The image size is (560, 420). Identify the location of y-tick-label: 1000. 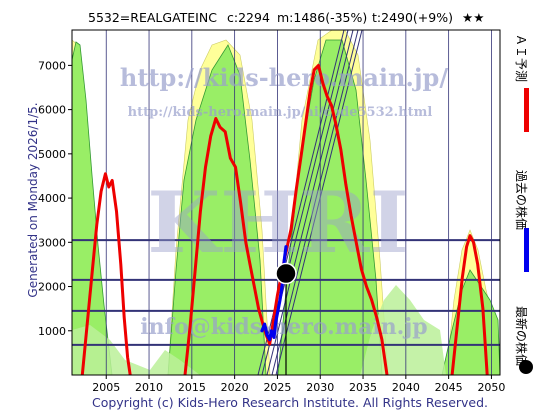
(52, 331).